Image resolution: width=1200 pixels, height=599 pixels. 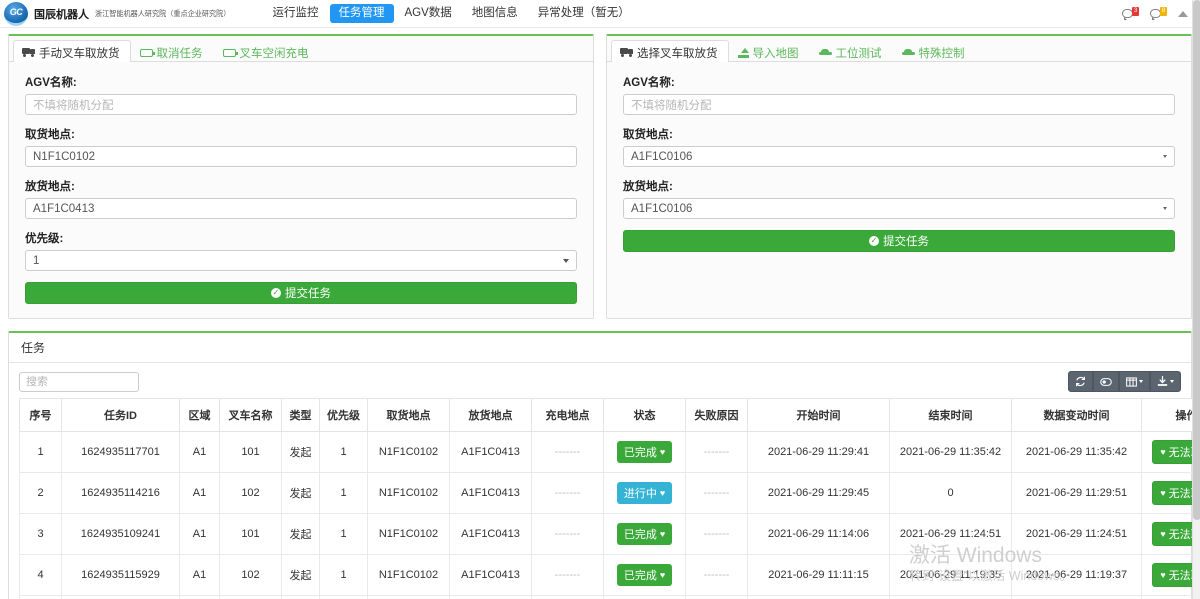 I want to click on heart-icon: ♥, so click(x=662, y=574).